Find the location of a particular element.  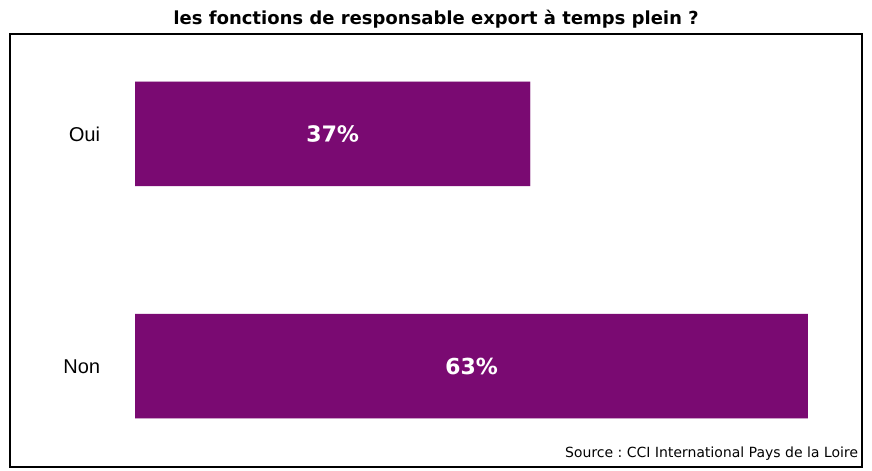

chart-title: les fonctions de responsable export à temps plein ? is located at coordinates (436, 18).